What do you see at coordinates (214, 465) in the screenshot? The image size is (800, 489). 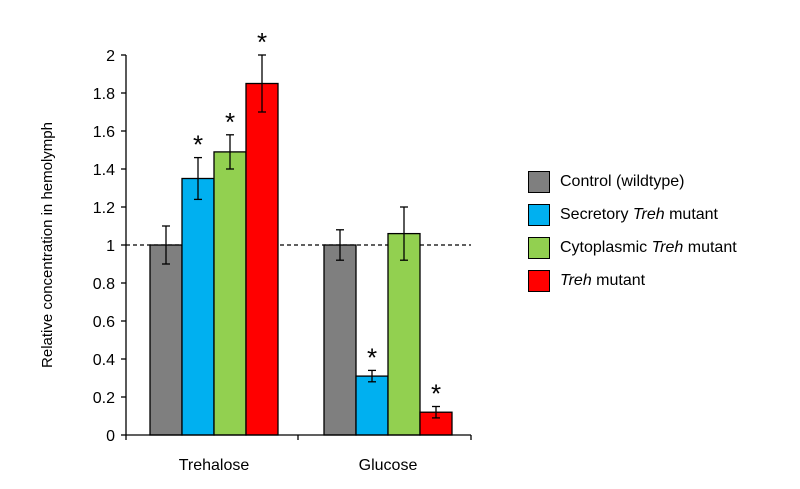 I see `x-tick-label: Trehalose` at bounding box center [214, 465].